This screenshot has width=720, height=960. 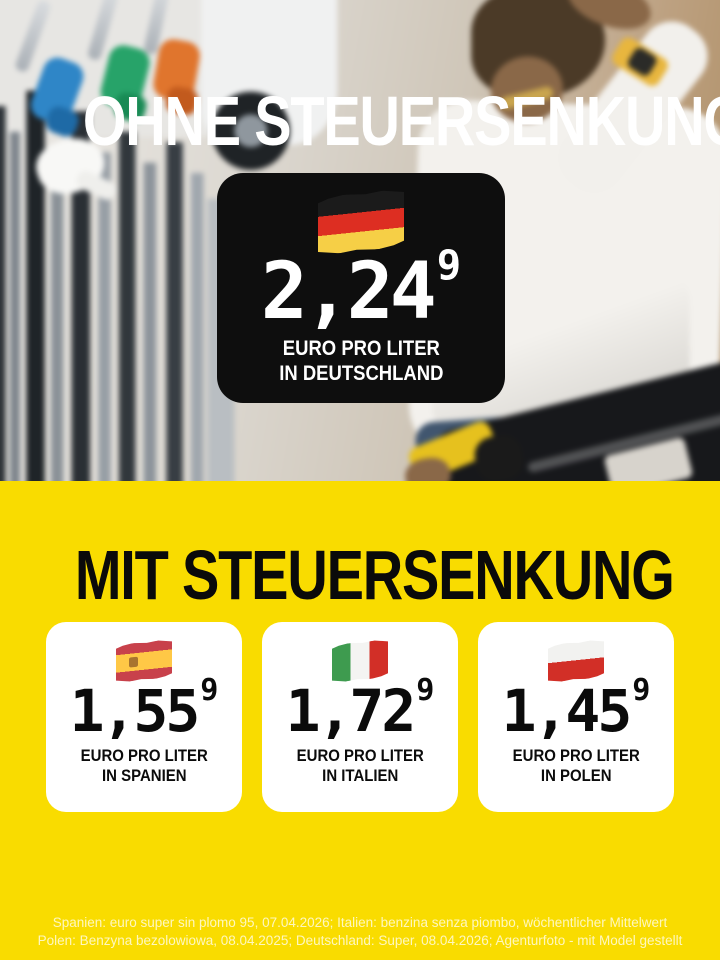 What do you see at coordinates (576, 661) in the screenshot?
I see `poland-flag-icon` at bounding box center [576, 661].